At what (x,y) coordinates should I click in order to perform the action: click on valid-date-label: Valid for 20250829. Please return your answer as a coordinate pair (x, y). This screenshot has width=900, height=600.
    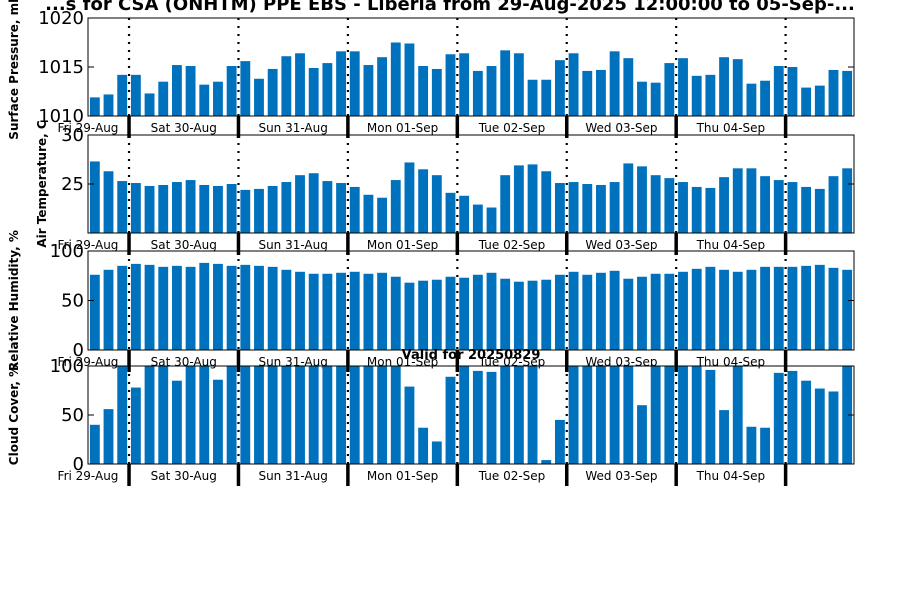
    Looking at the image, I should click on (471, 355).